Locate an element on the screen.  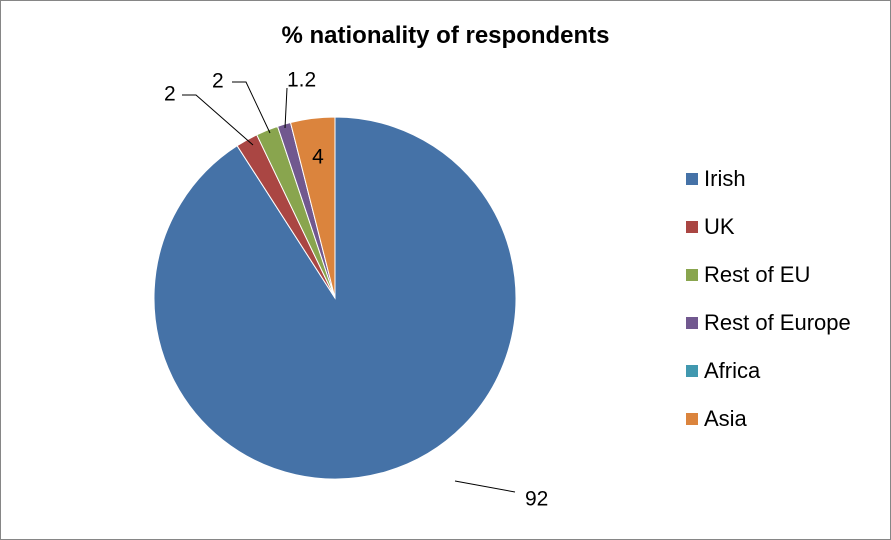
leader-line-rest-of-europe is located at coordinates (286, 108).